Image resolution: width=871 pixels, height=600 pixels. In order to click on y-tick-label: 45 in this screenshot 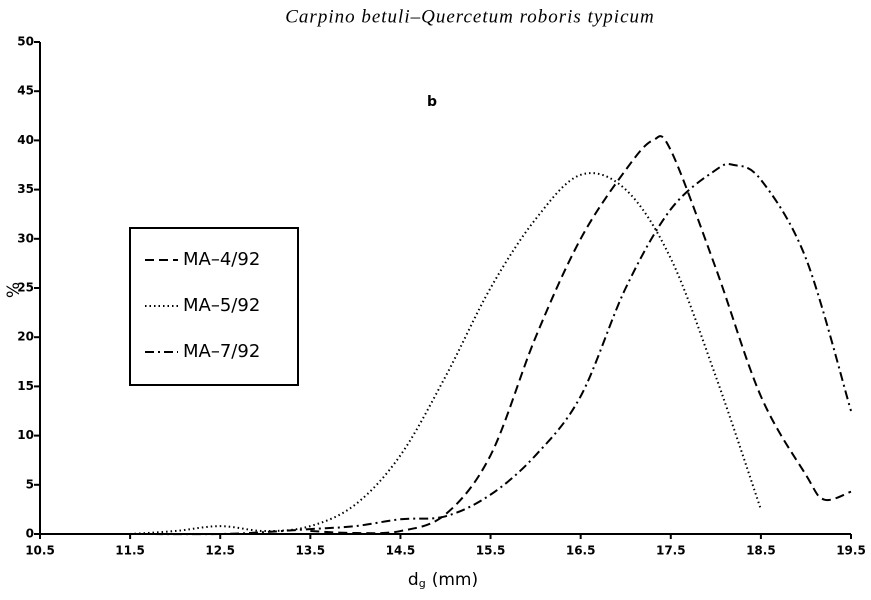, I will do `click(25, 91)`.